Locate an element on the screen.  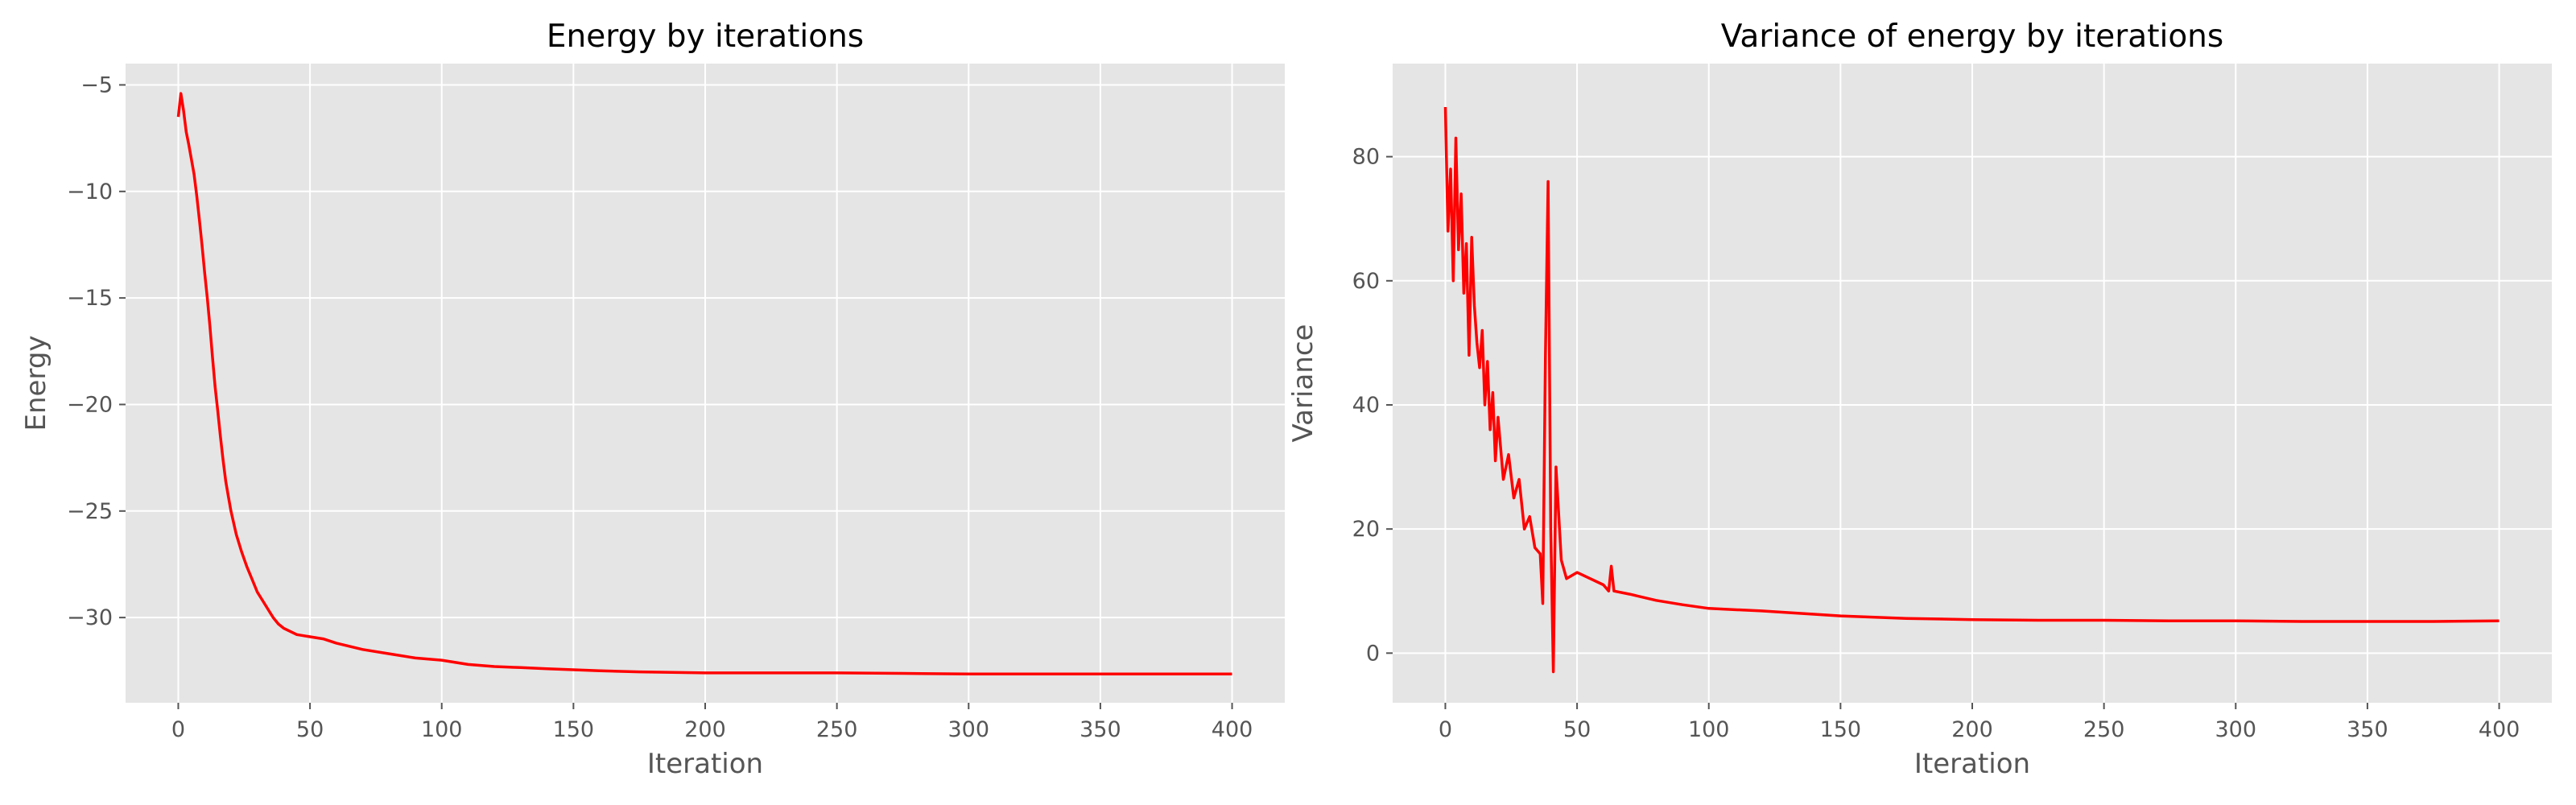
variance-x-tick-label: 150 is located at coordinates (1841, 729).